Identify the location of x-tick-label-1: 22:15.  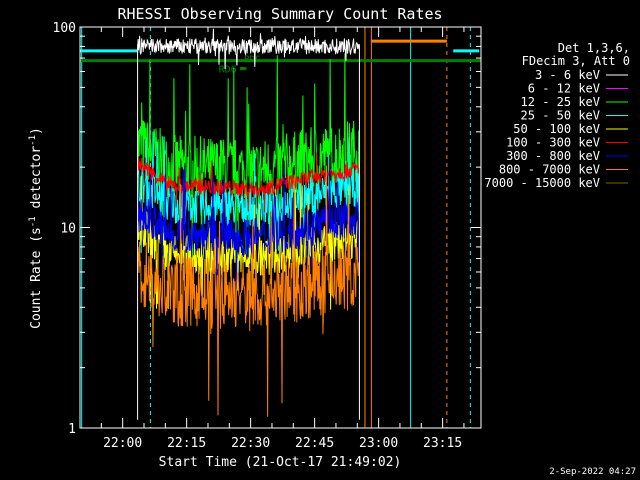
(186, 443).